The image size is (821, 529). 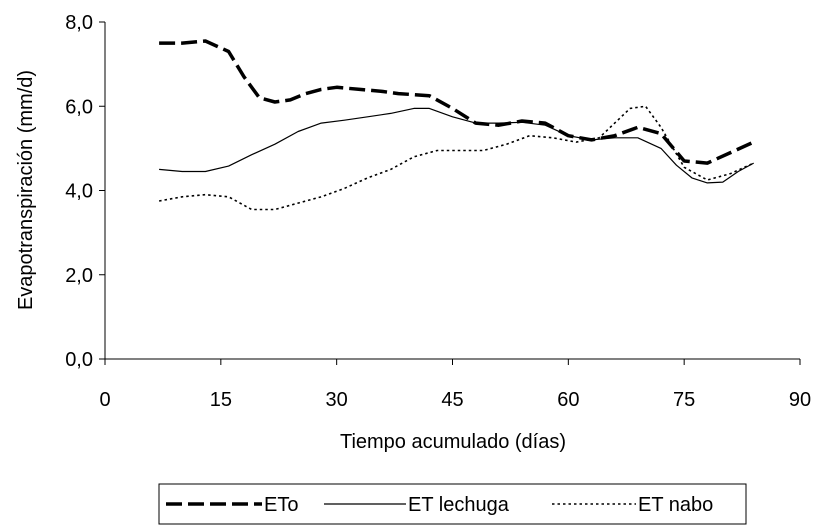 What do you see at coordinates (337, 400) in the screenshot?
I see `x-tick-label: 30` at bounding box center [337, 400].